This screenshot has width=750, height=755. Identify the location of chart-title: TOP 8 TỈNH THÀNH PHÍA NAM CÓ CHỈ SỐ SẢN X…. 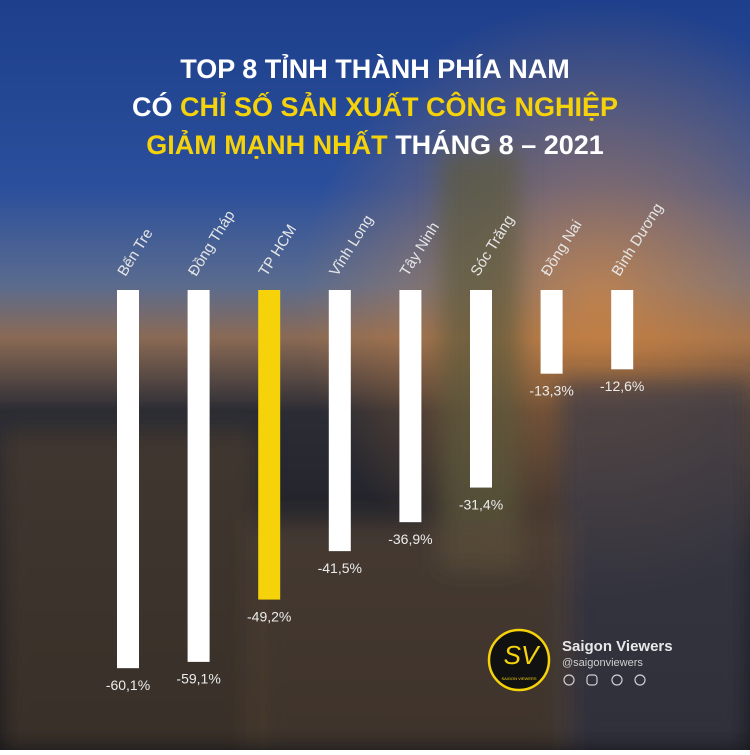
(375, 106).